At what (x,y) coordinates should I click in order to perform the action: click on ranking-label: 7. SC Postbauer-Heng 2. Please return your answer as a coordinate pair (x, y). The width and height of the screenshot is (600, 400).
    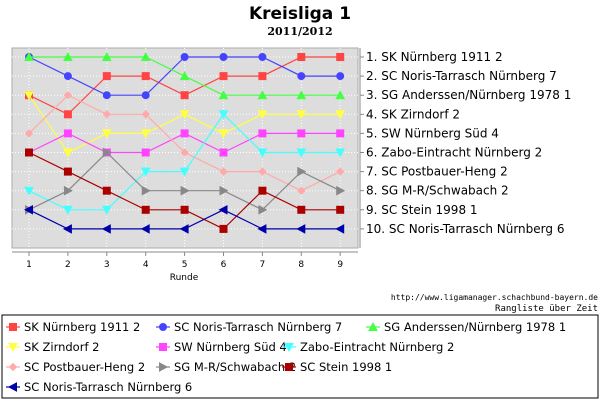
    Looking at the image, I should click on (437, 172).